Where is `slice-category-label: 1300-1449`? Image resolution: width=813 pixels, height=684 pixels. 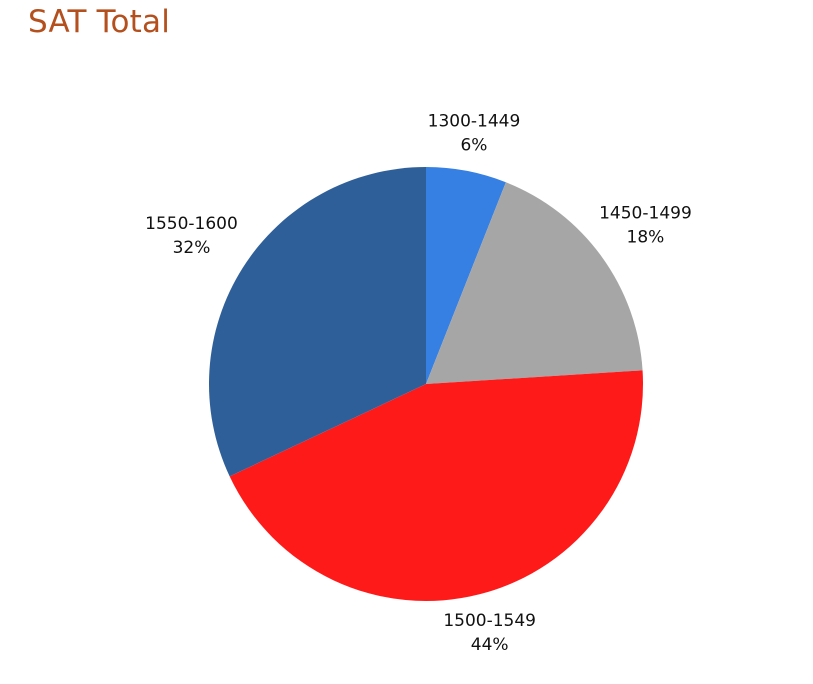
slice-category-label: 1300-1449 is located at coordinates (474, 121).